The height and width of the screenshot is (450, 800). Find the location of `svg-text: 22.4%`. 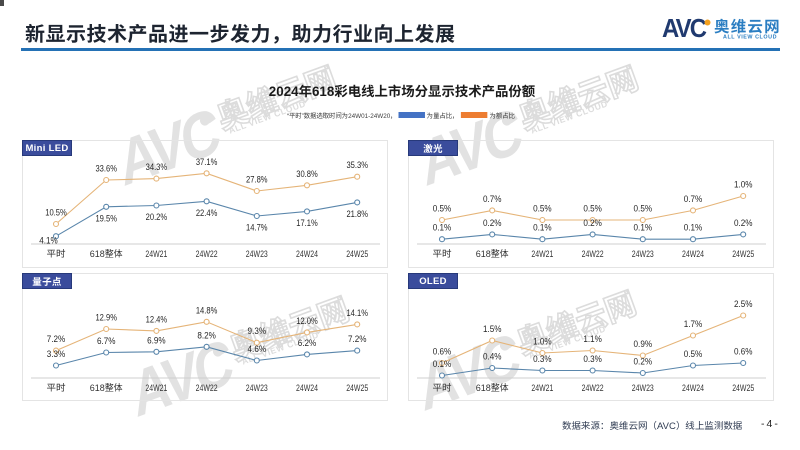

svg-text: 22.4% is located at coordinates (207, 213).